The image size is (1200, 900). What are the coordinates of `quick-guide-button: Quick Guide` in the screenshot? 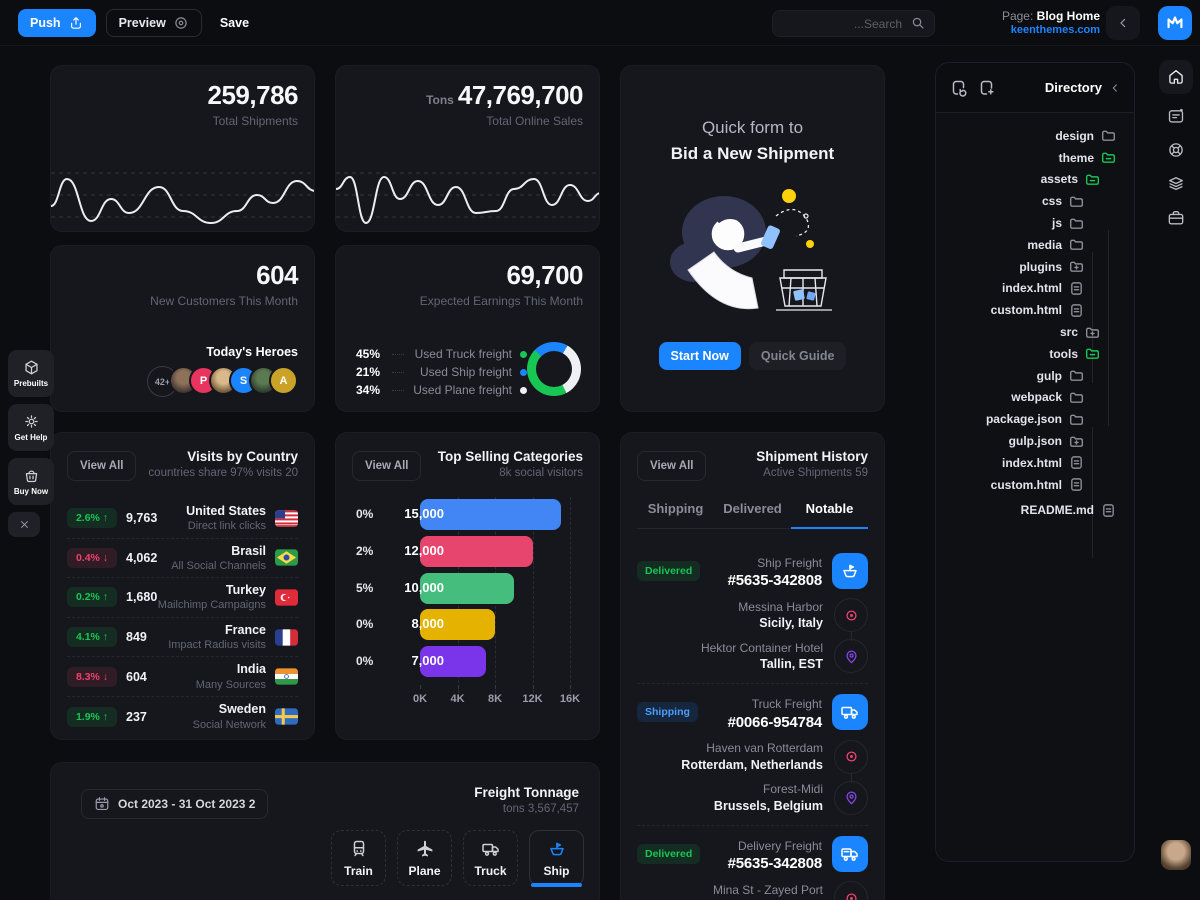 It's located at (797, 356).